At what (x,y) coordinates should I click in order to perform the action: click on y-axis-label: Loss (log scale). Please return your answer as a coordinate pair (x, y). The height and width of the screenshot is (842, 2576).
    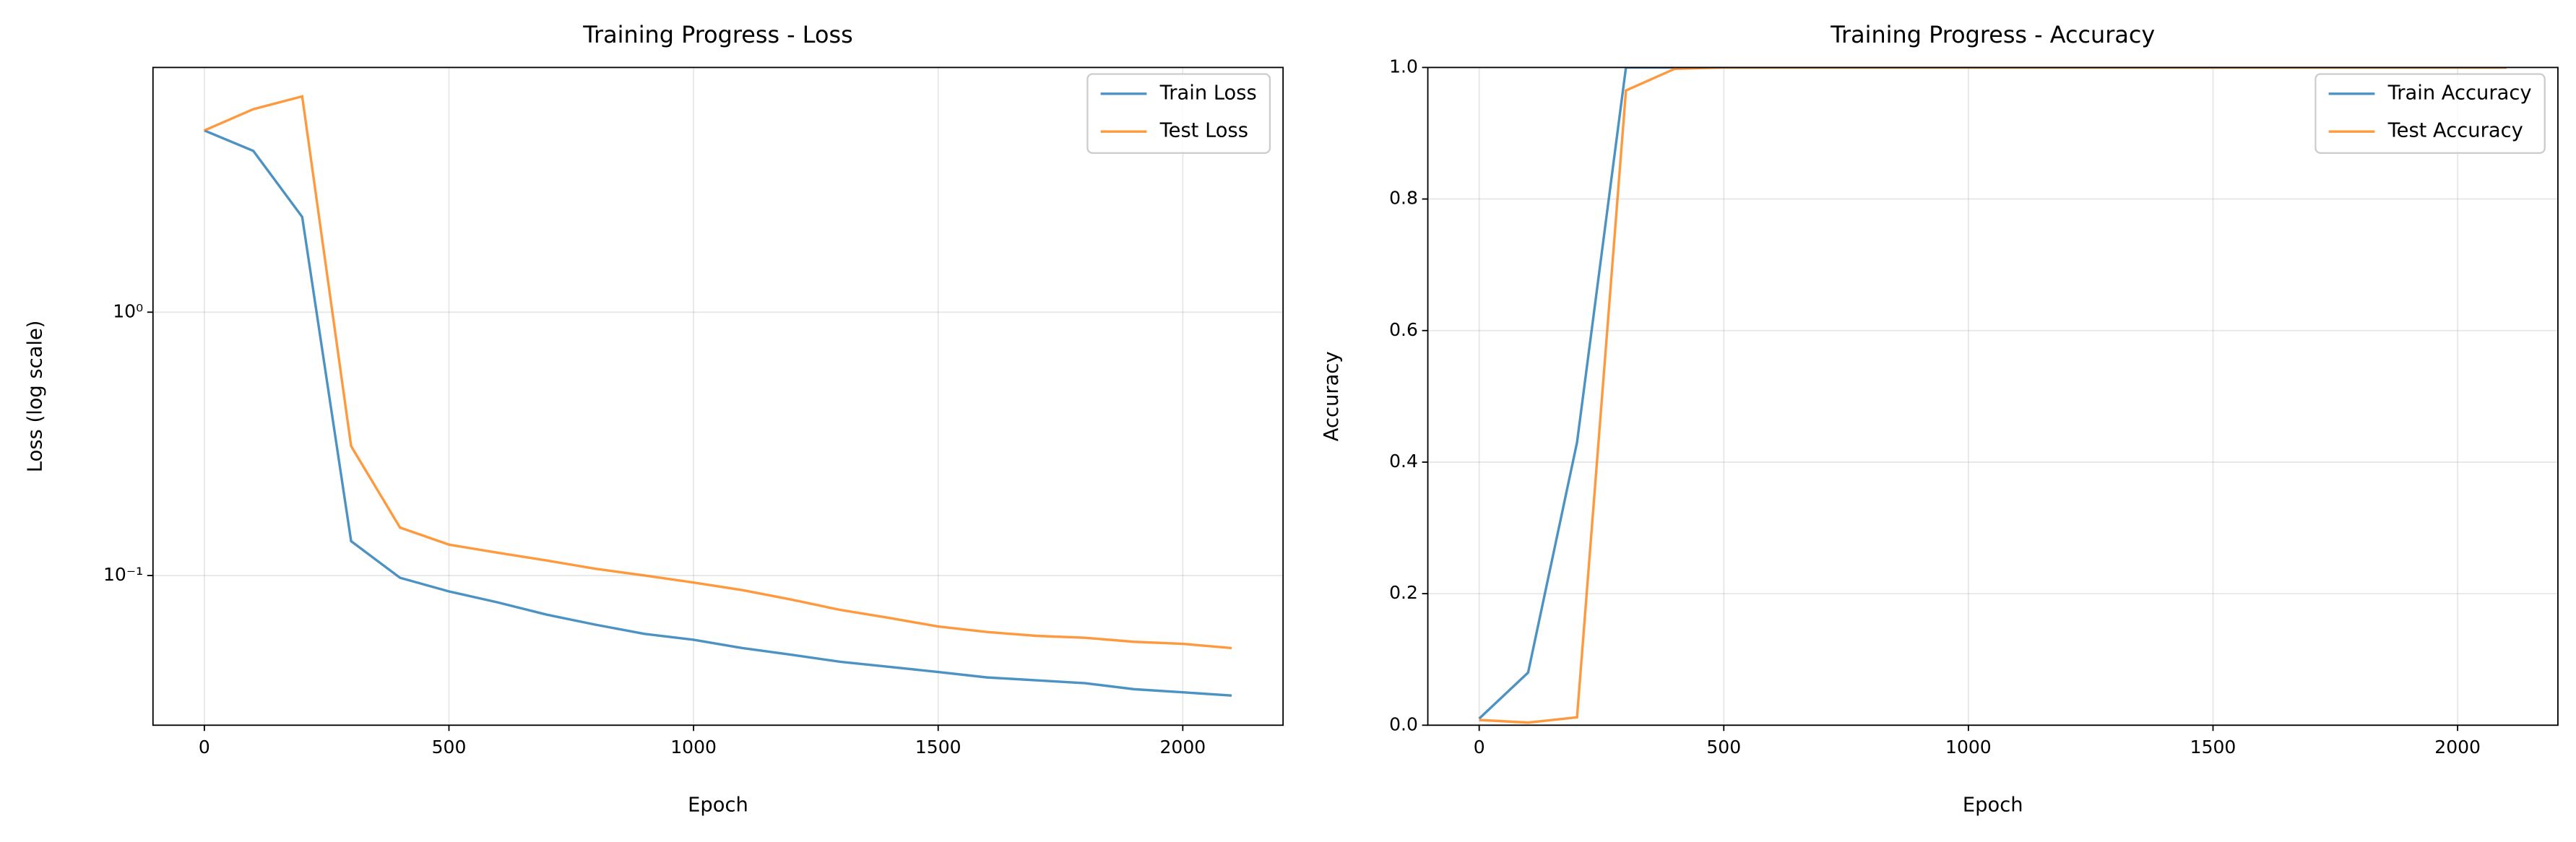
    Looking at the image, I should click on (36, 397).